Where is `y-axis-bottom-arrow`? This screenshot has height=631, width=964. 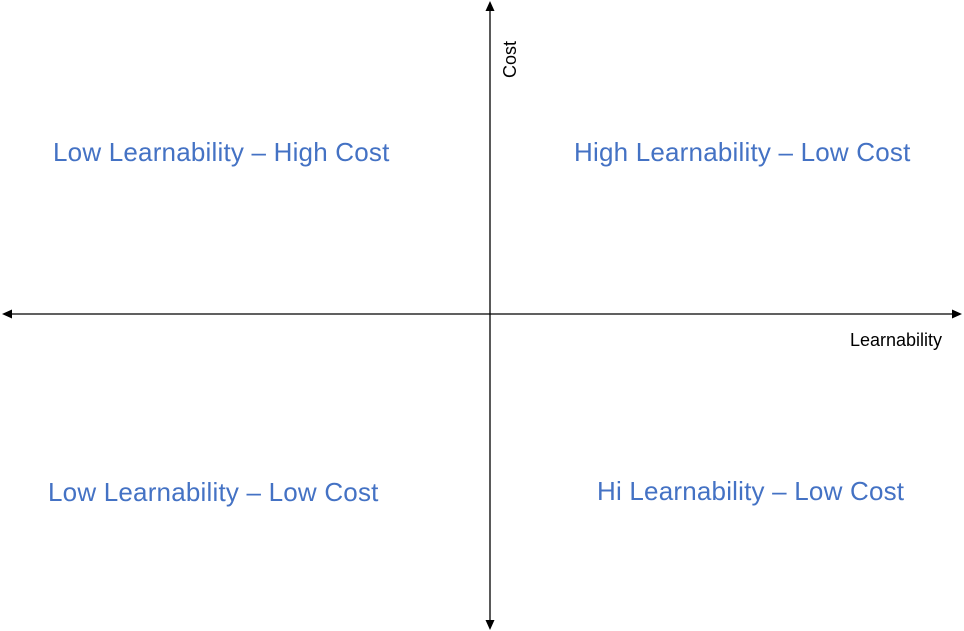
y-axis-bottom-arrow is located at coordinates (490, 625).